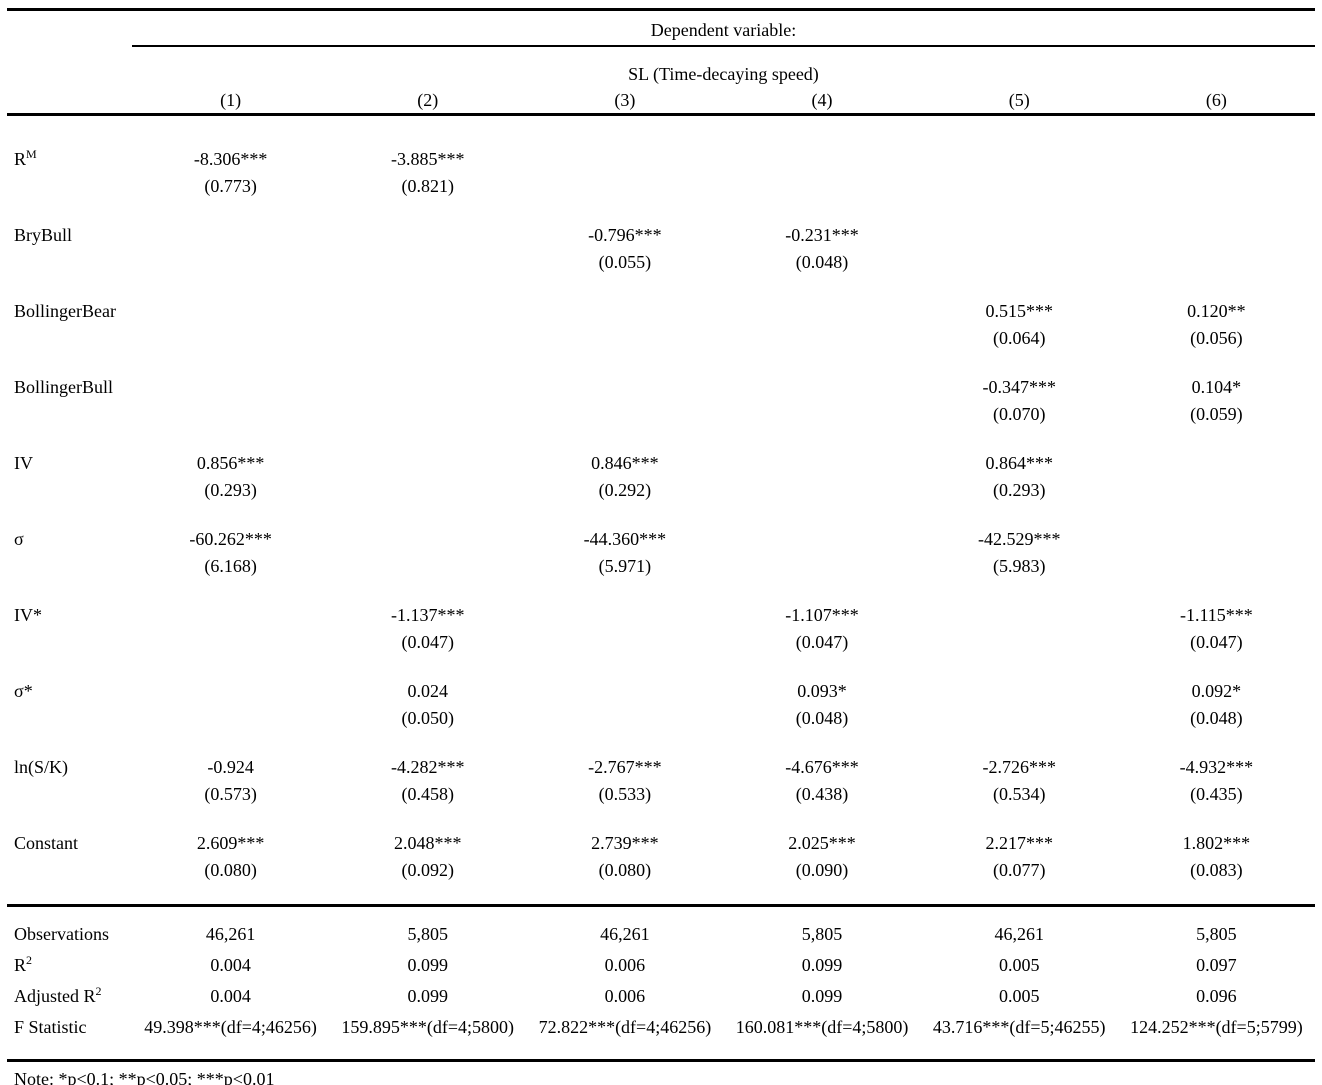 Image resolution: width=1322 pixels, height=1085 pixels. Describe the element at coordinates (1019, 566) in the screenshot. I see `coef-se: (5.983)` at that location.